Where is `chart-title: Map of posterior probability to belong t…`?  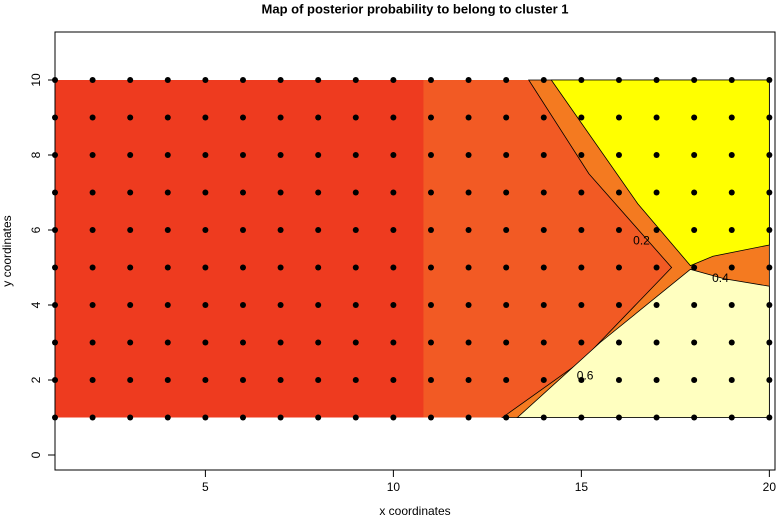 chart-title: Map of posterior probability to belong t… is located at coordinates (415, 8).